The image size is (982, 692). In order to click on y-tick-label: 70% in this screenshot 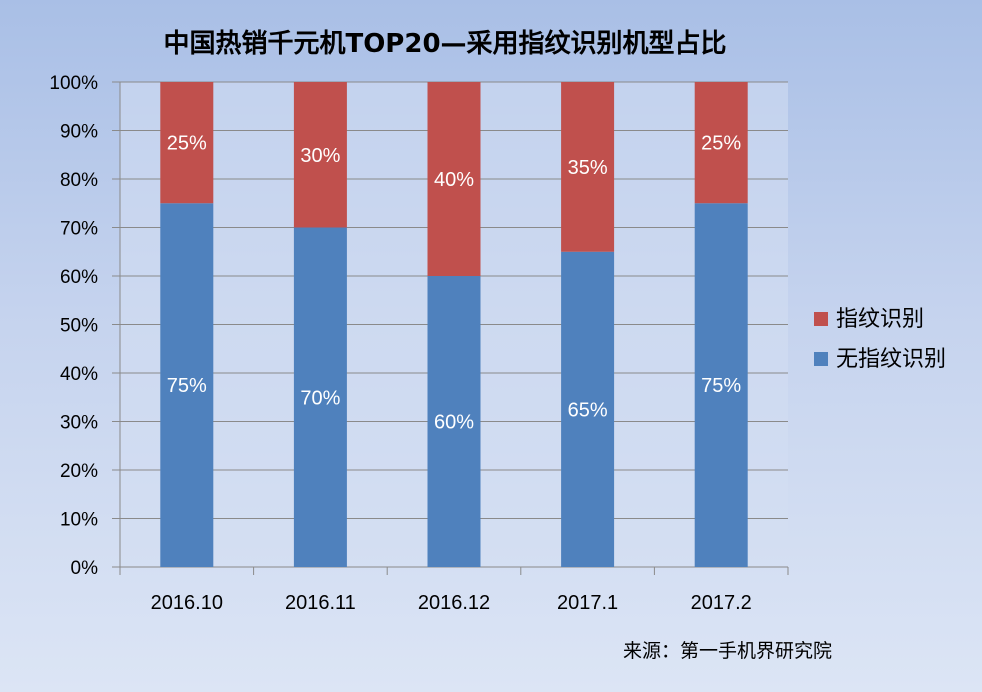, I will do `click(79, 229)`.